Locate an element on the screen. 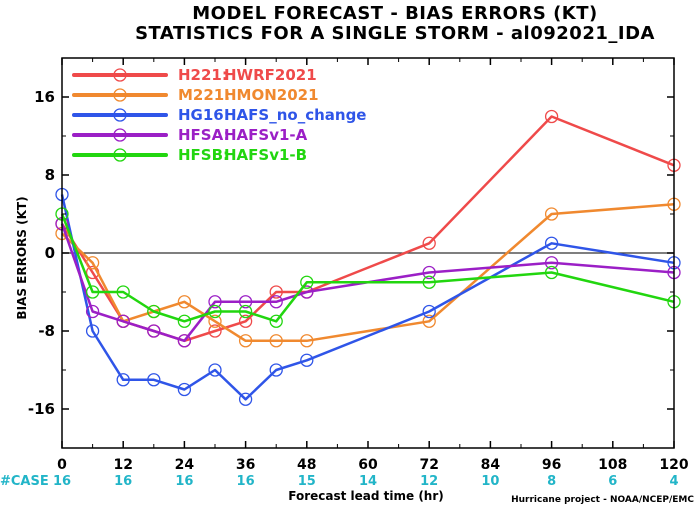 This screenshot has height=506, width=700. legend-label-0: HWRF2021 is located at coordinates (270, 75).